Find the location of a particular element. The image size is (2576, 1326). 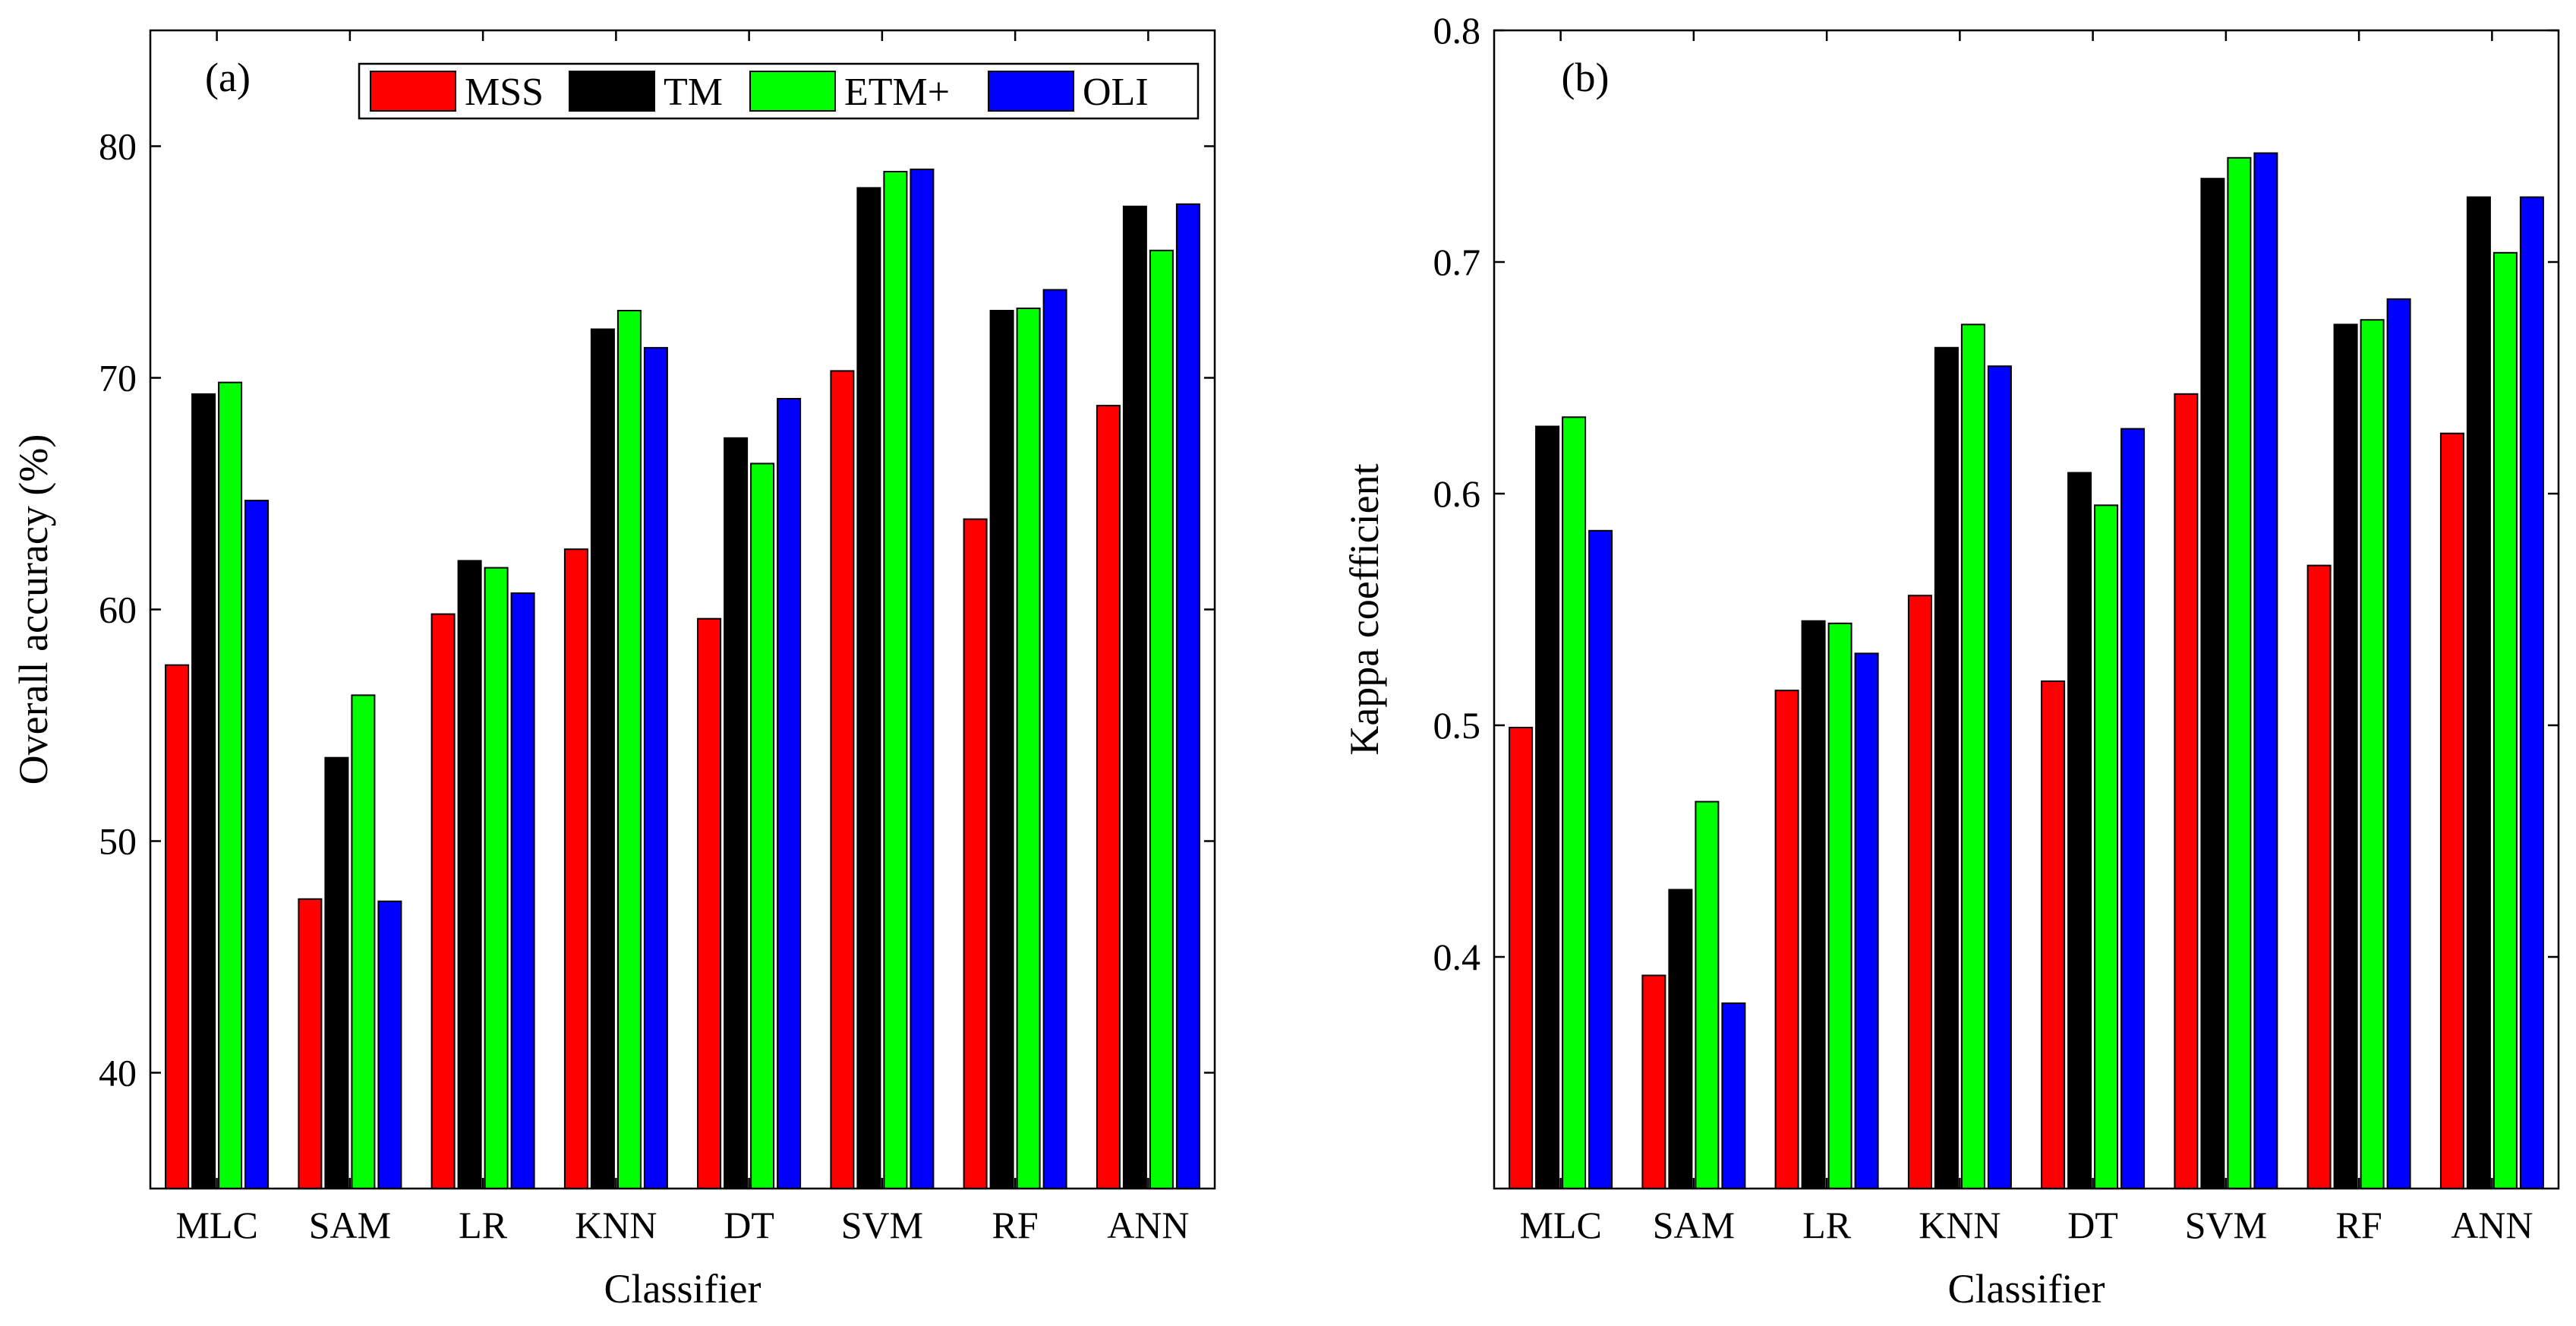

legend-label: ETM+ is located at coordinates (897, 92).